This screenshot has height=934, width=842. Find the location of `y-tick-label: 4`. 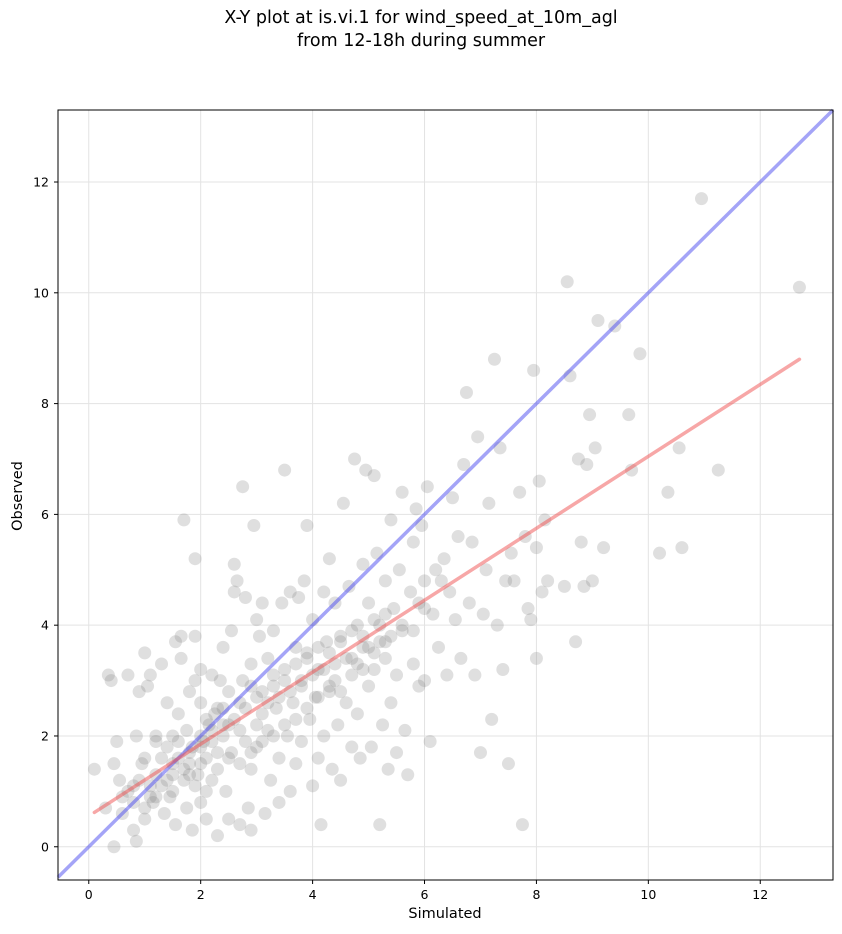

y-tick-label: 4 is located at coordinates (45, 625).